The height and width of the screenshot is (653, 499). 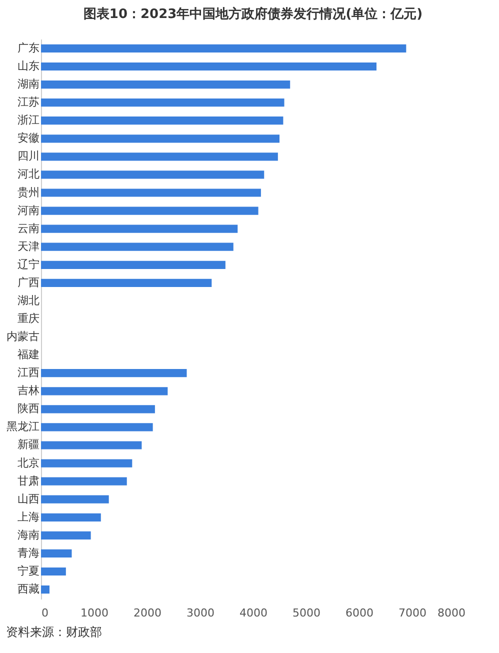 What do you see at coordinates (29, 174) in the screenshot?
I see `y-tick-label: 河北` at bounding box center [29, 174].